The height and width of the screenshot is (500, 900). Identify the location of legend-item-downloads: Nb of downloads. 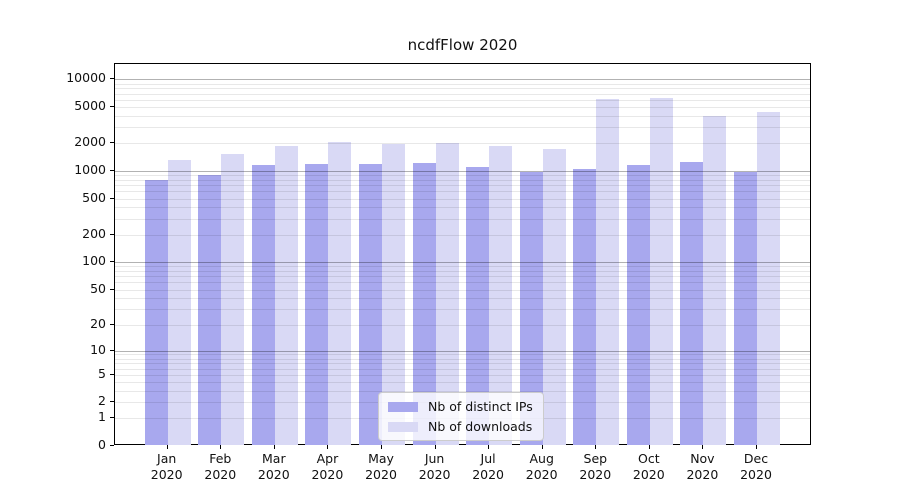
(460, 426).